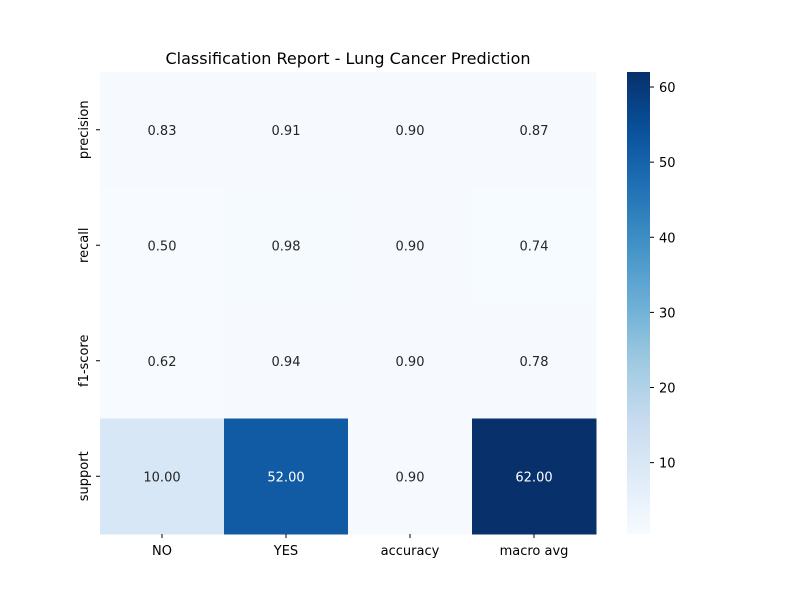 The width and height of the screenshot is (800, 600). What do you see at coordinates (84, 245) in the screenshot?
I see `y-tick-label: recall` at bounding box center [84, 245].